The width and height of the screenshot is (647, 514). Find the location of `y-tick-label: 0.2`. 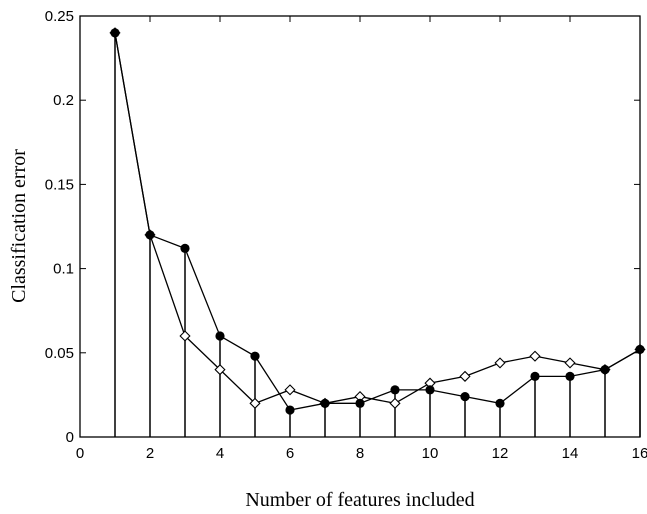

y-tick-label: 0.2 is located at coordinates (63, 100).